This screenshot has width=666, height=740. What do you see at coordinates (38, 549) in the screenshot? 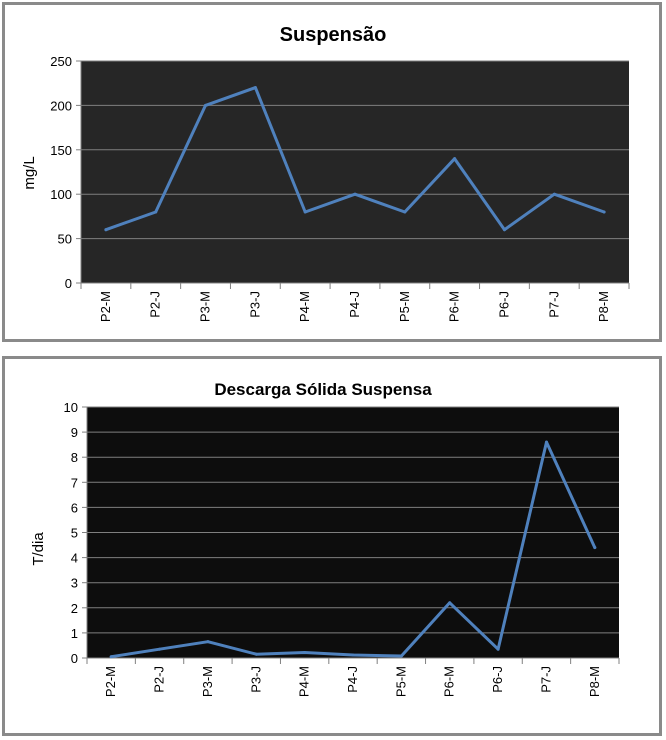
I see `y-axis-label: T/dia` at bounding box center [38, 549].